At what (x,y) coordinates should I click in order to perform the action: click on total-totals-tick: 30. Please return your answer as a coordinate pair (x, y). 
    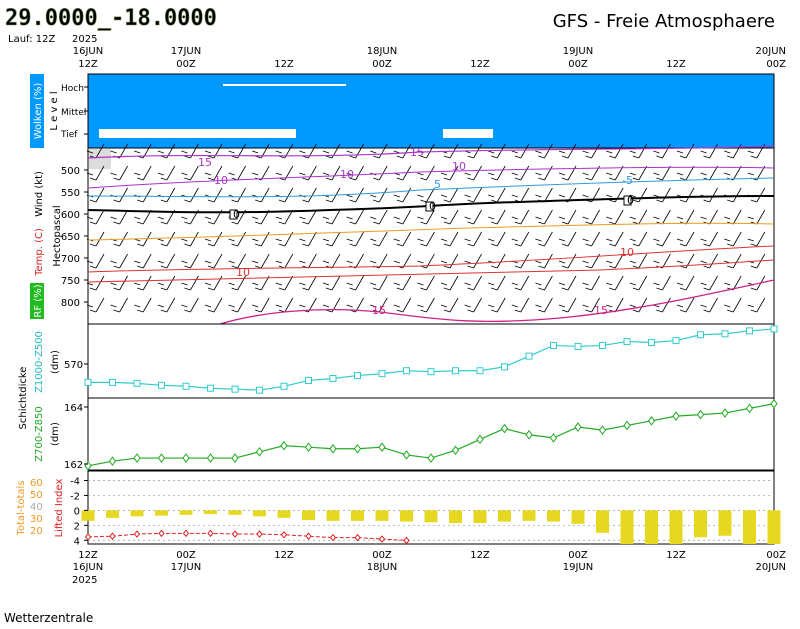
    Looking at the image, I should click on (36, 519).